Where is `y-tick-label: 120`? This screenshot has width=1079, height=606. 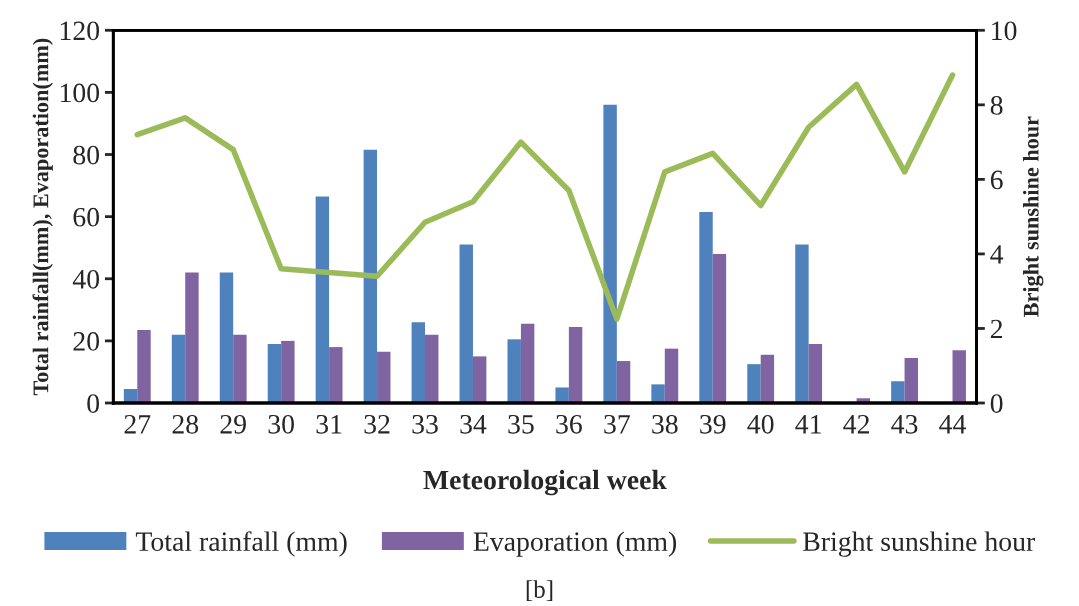 y-tick-label: 120 is located at coordinates (80, 31).